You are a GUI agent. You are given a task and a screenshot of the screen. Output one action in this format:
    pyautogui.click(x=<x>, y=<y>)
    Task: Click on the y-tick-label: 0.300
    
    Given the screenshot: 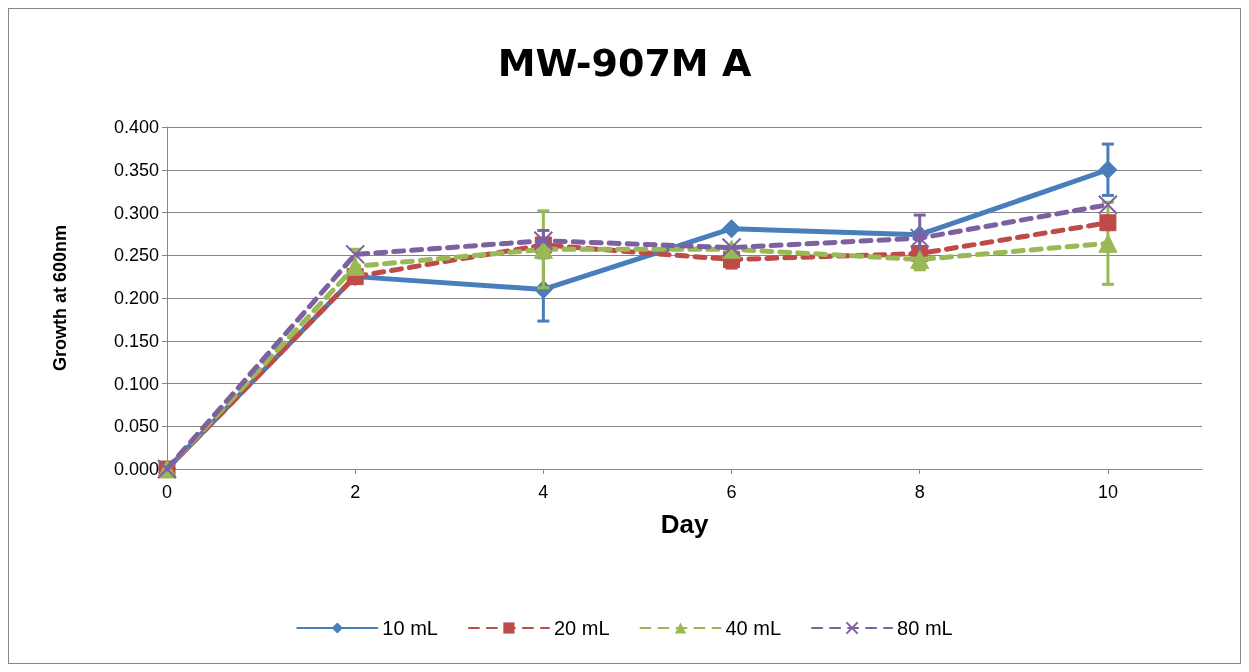 What is the action you would take?
    pyautogui.click(x=136, y=212)
    